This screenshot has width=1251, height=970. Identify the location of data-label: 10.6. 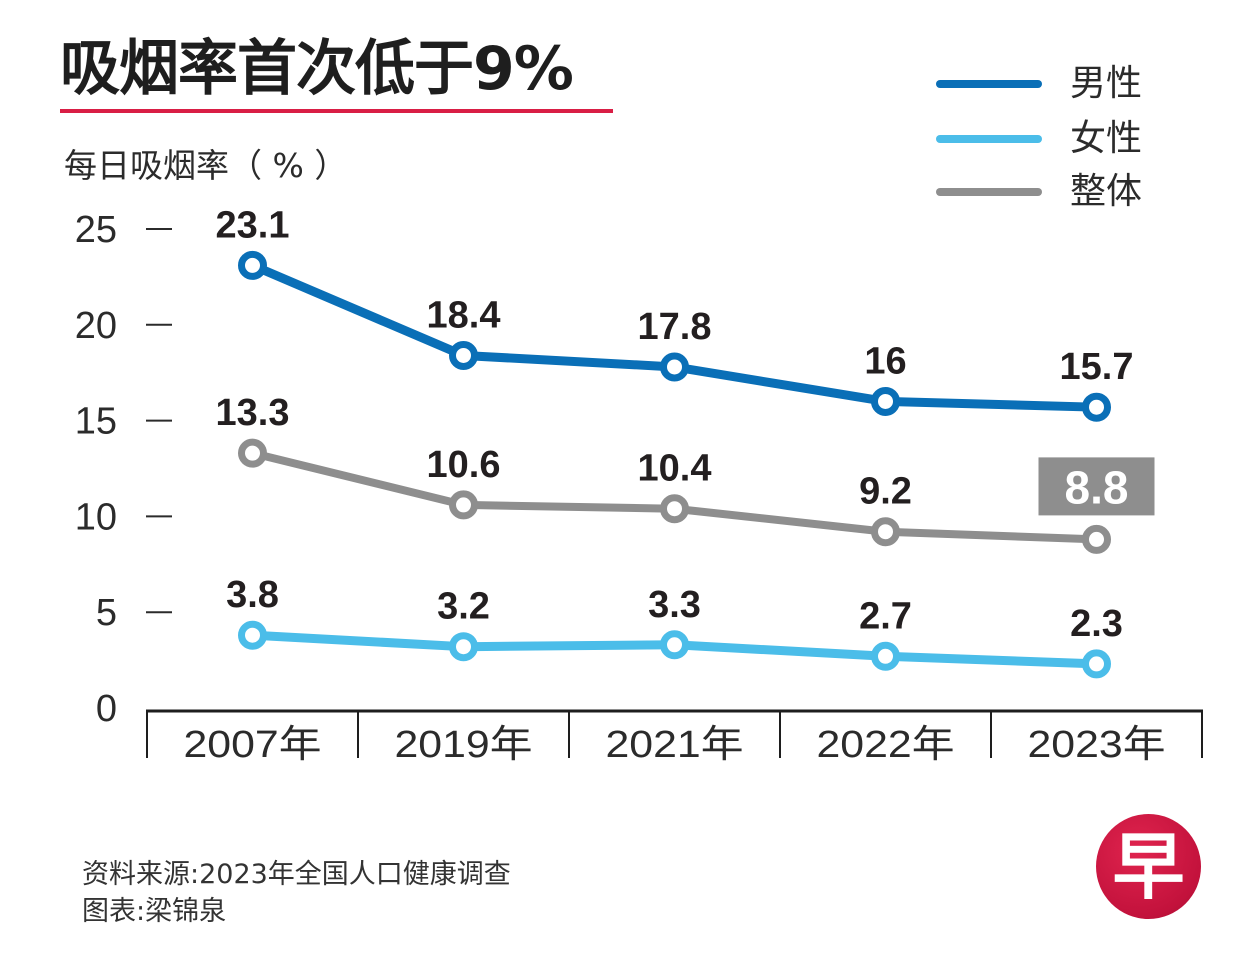
(464, 465).